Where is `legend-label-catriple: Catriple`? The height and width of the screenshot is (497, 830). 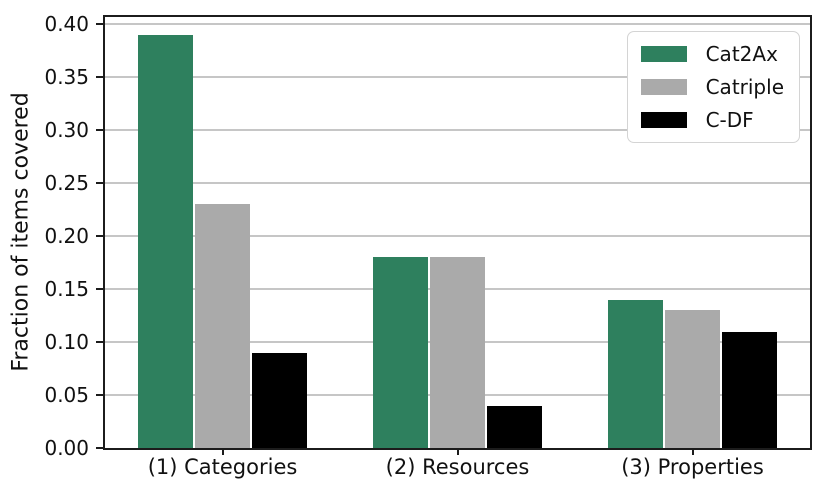
legend-label-catriple: Catriple is located at coordinates (744, 87).